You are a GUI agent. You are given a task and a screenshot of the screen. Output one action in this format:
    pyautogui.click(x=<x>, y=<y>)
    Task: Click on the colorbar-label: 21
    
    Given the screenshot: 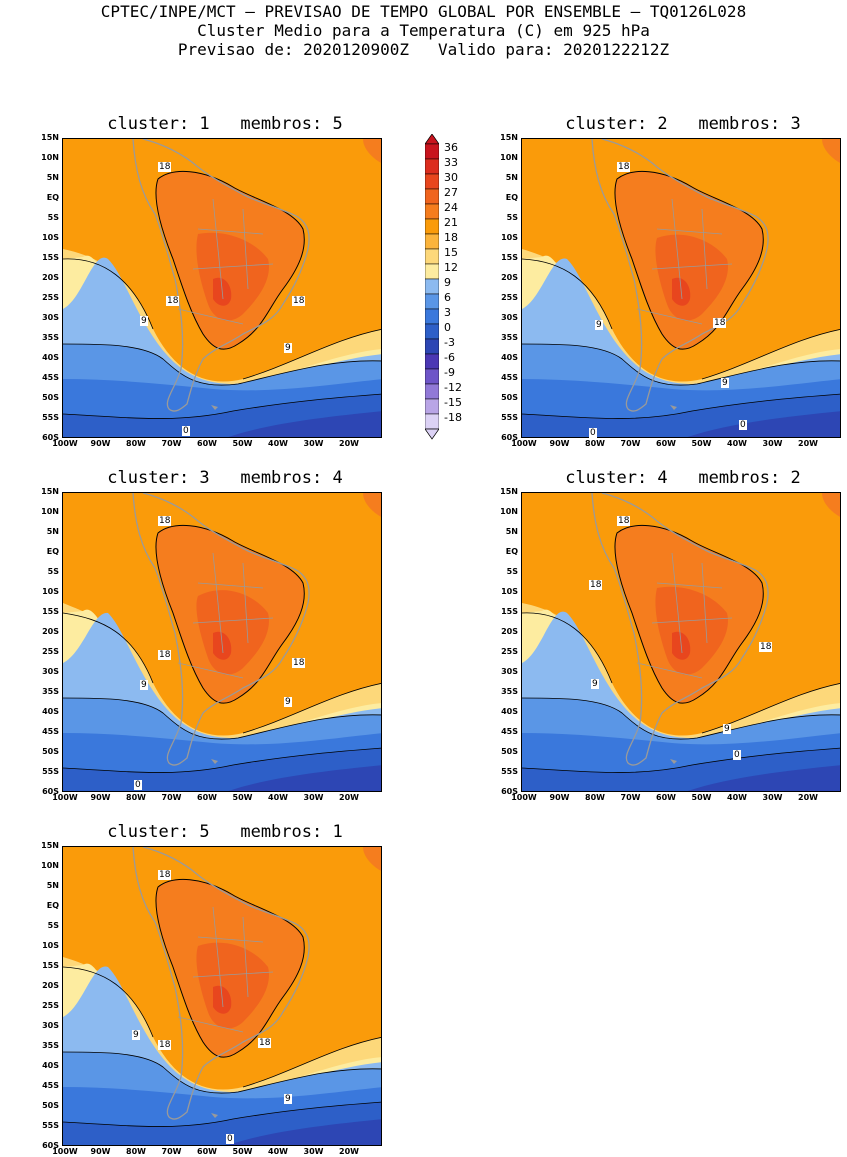 What is the action you would take?
    pyautogui.click(x=451, y=222)
    